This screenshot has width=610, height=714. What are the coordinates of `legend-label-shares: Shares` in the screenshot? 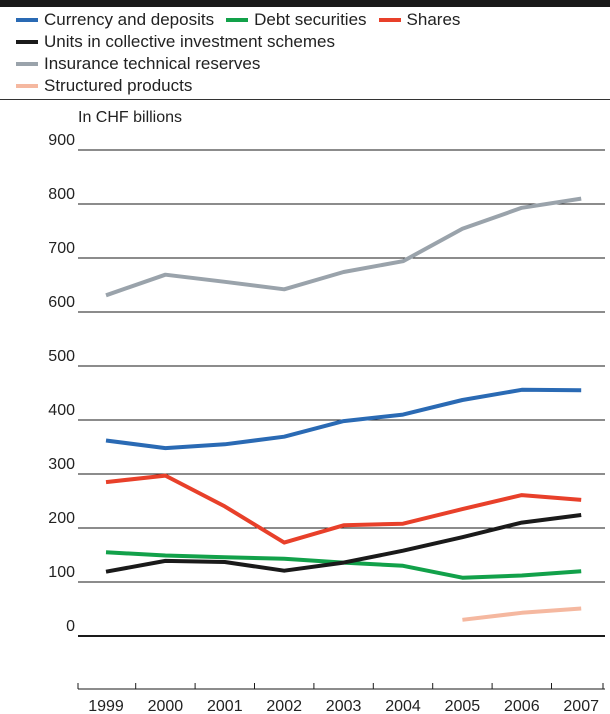 It's located at (433, 19).